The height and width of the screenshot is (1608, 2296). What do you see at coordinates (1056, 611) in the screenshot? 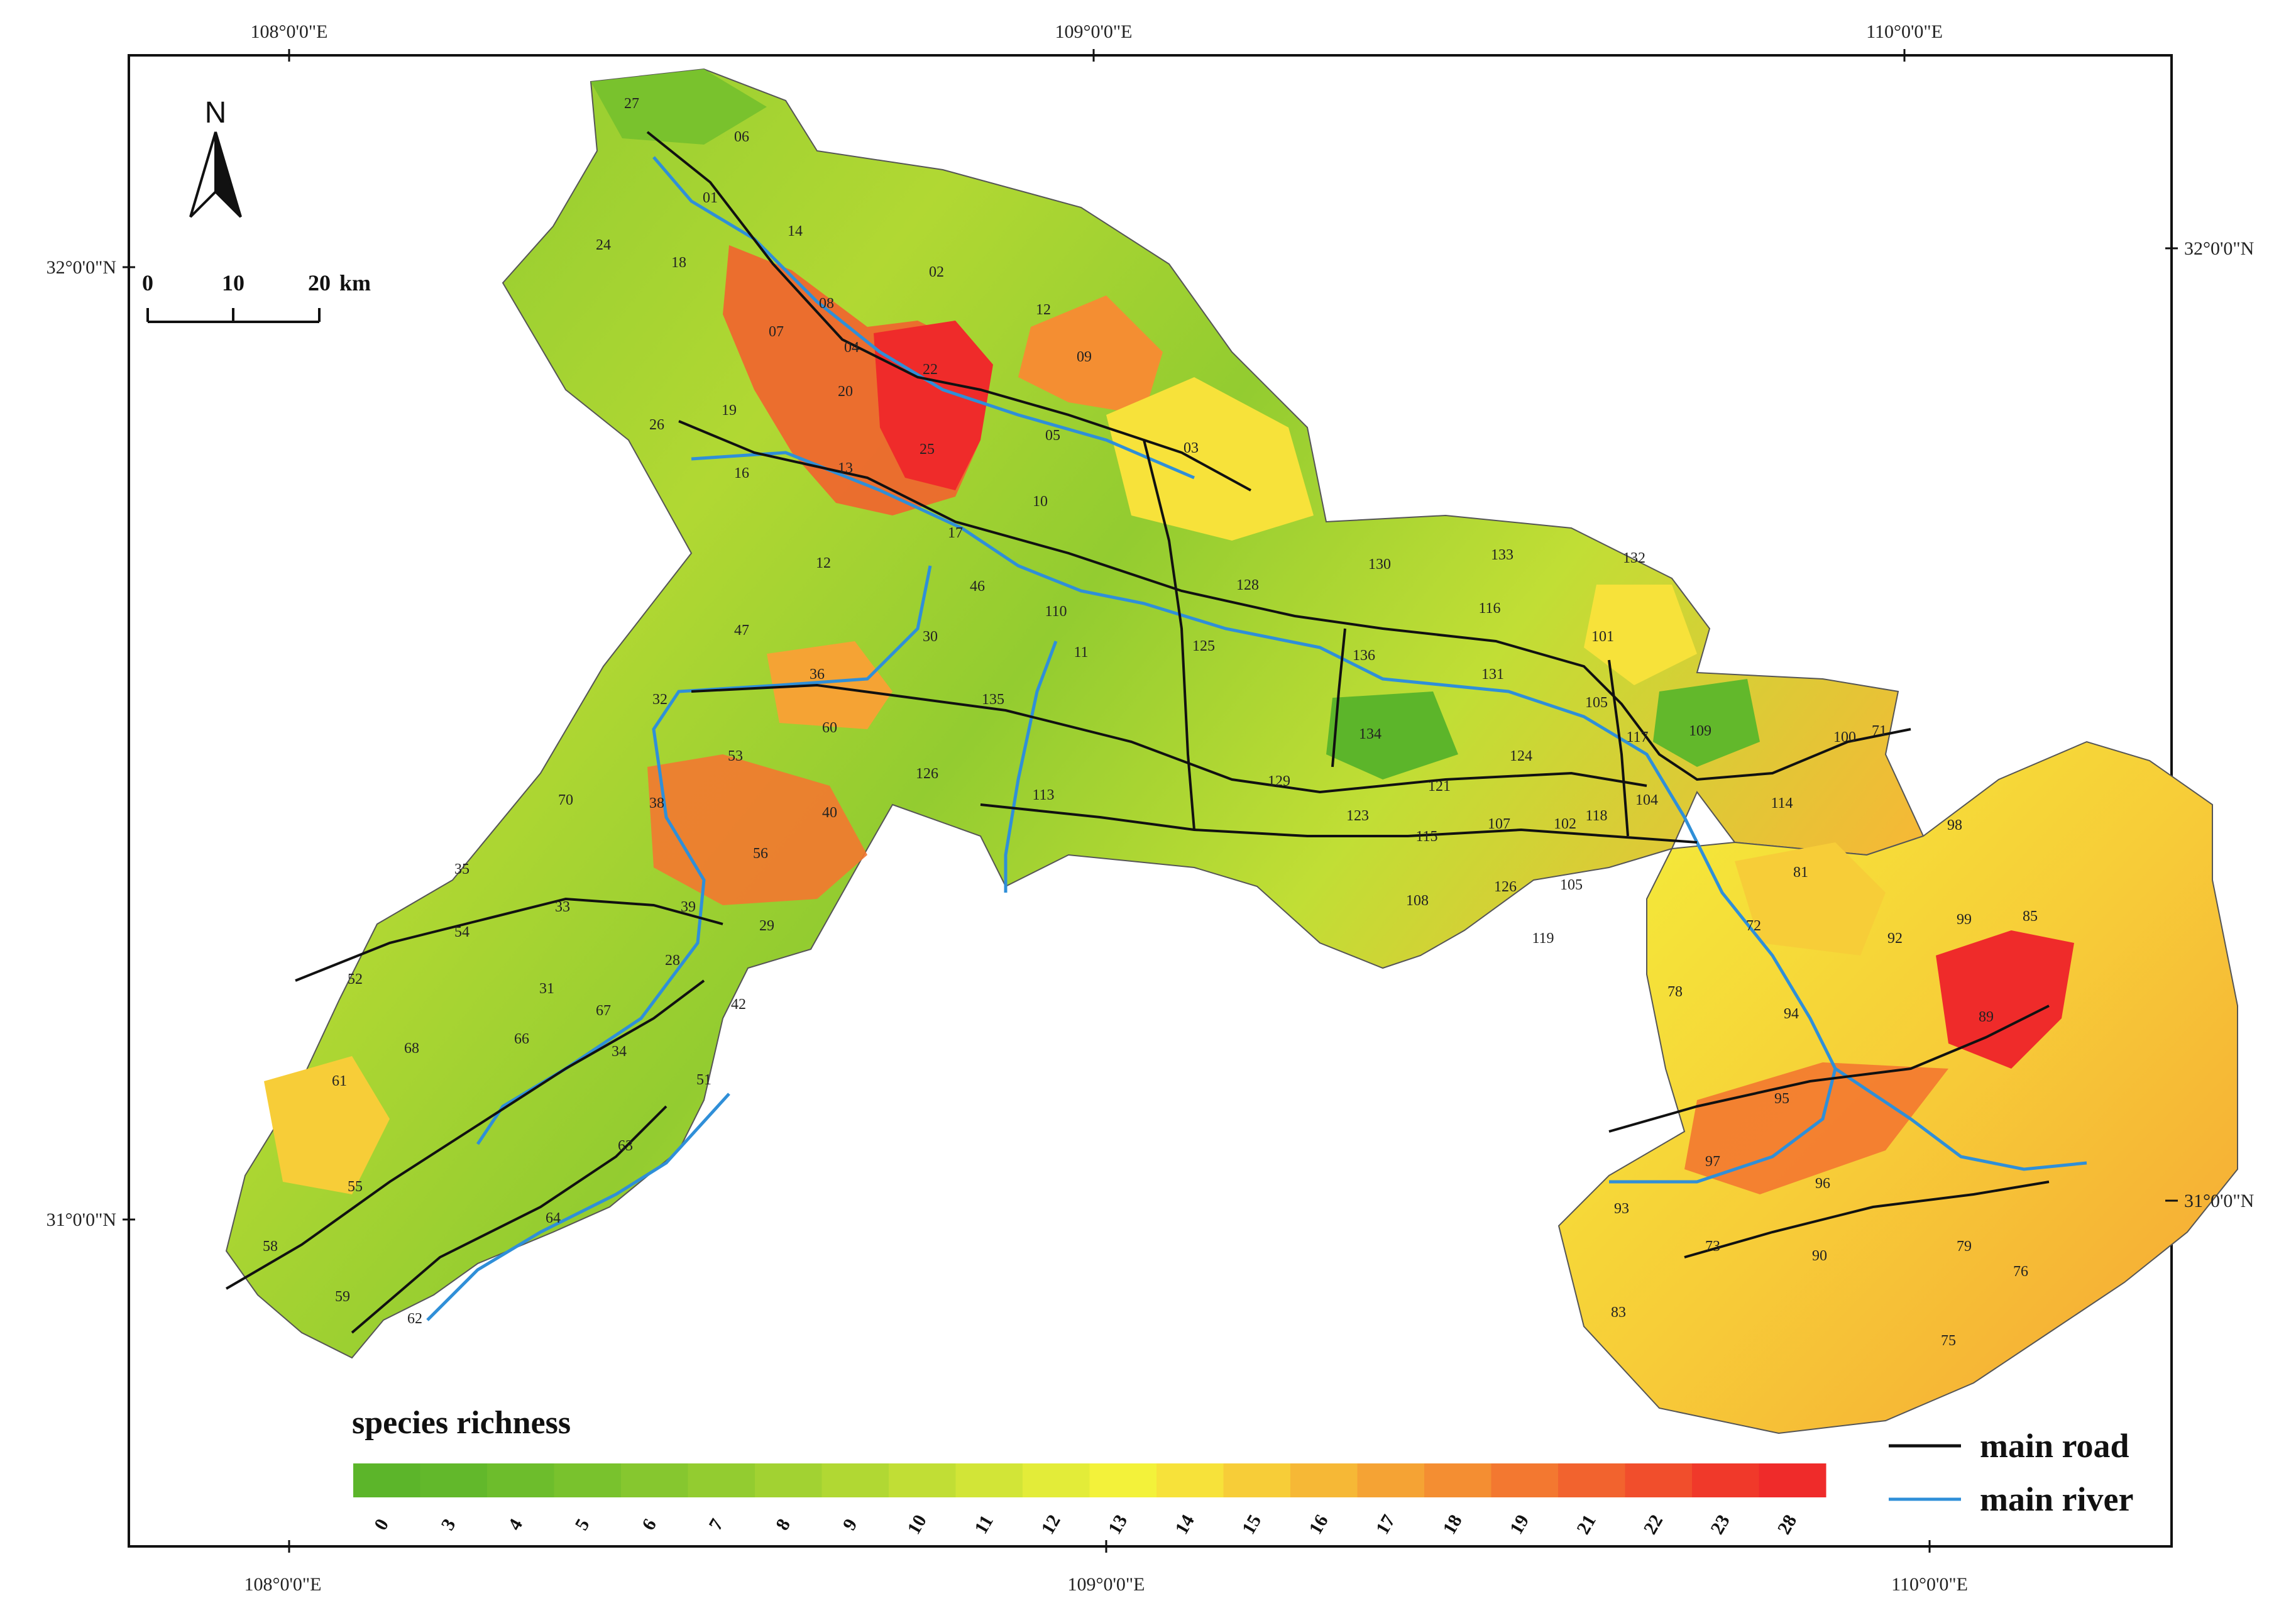
I see `unit-number-label: 110` at bounding box center [1056, 611].